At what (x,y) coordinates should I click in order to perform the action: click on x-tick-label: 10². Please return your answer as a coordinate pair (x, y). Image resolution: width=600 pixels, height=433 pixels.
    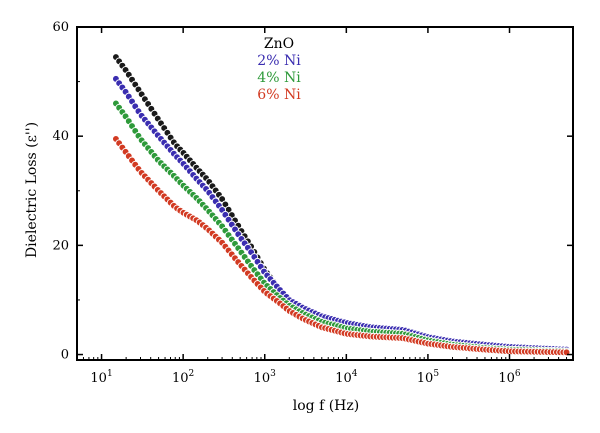
    Looking at the image, I should click on (183, 377).